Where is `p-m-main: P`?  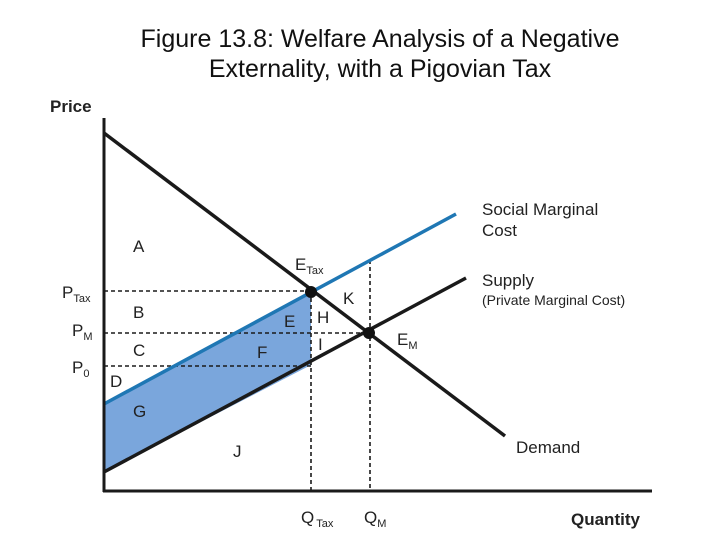 p-m-main: P is located at coordinates (77, 330).